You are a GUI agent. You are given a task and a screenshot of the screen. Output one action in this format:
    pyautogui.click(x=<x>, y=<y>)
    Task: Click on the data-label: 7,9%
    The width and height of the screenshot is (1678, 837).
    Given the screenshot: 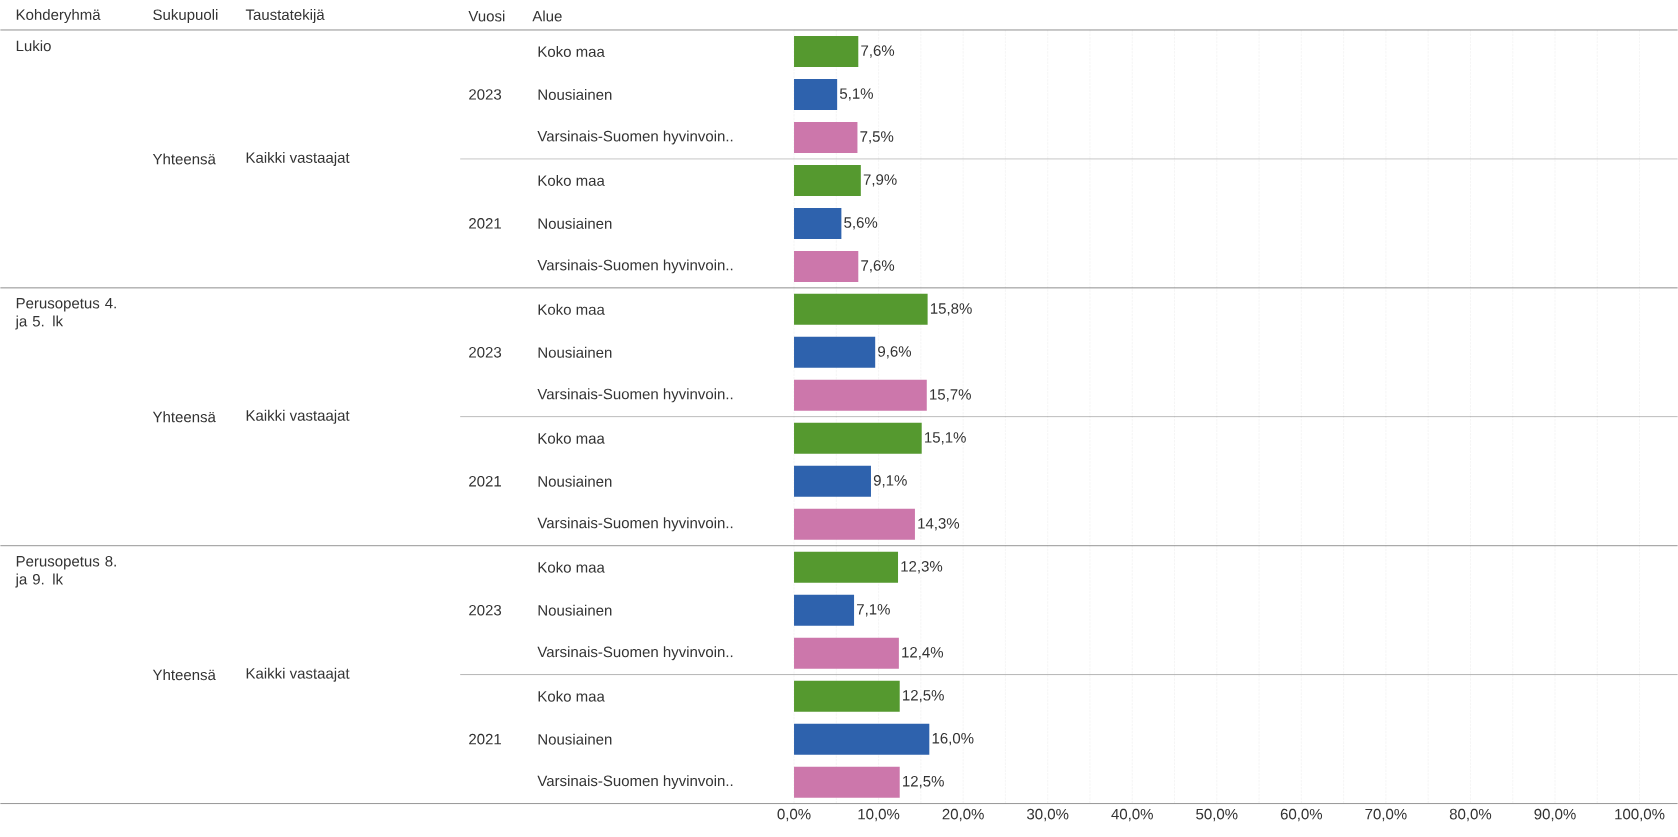 What is the action you would take?
    pyautogui.click(x=880, y=180)
    